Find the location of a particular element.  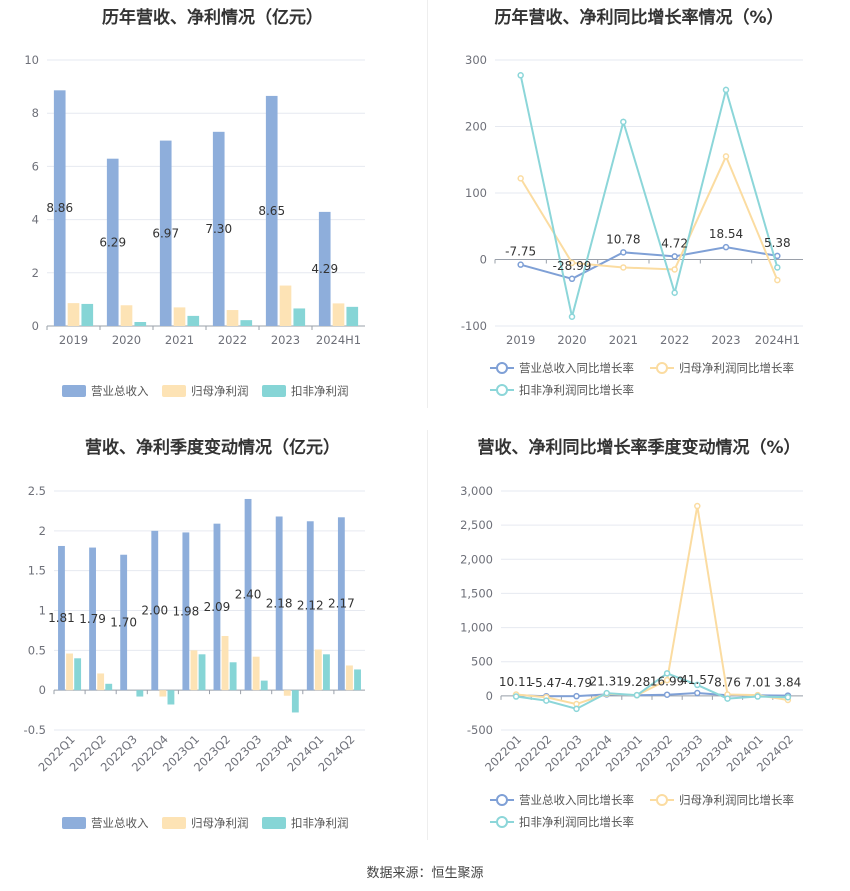

y-tick-label: 1,000 is located at coordinates (476, 628).